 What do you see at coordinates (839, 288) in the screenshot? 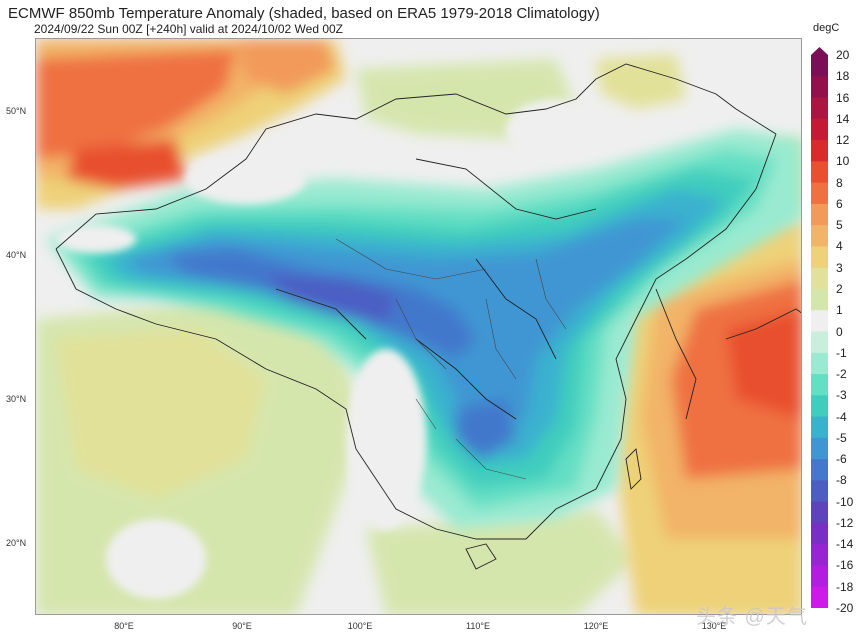
I see `colorbar-tick-label: 2` at bounding box center [839, 288].